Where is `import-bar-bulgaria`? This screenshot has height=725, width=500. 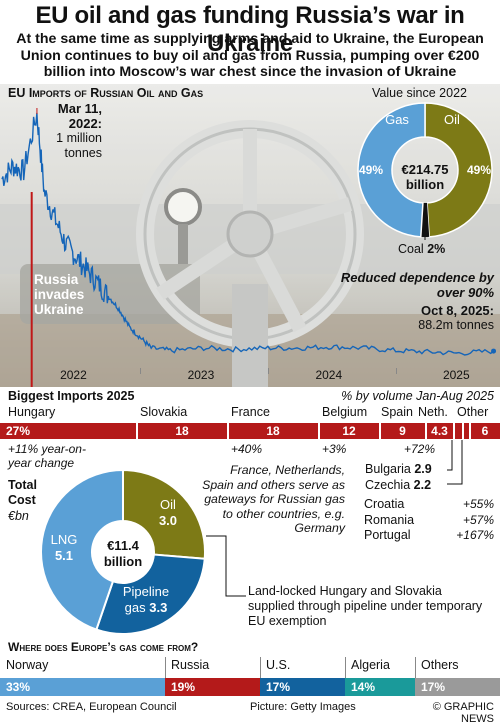 import-bar-bulgaria is located at coordinates (458, 431).